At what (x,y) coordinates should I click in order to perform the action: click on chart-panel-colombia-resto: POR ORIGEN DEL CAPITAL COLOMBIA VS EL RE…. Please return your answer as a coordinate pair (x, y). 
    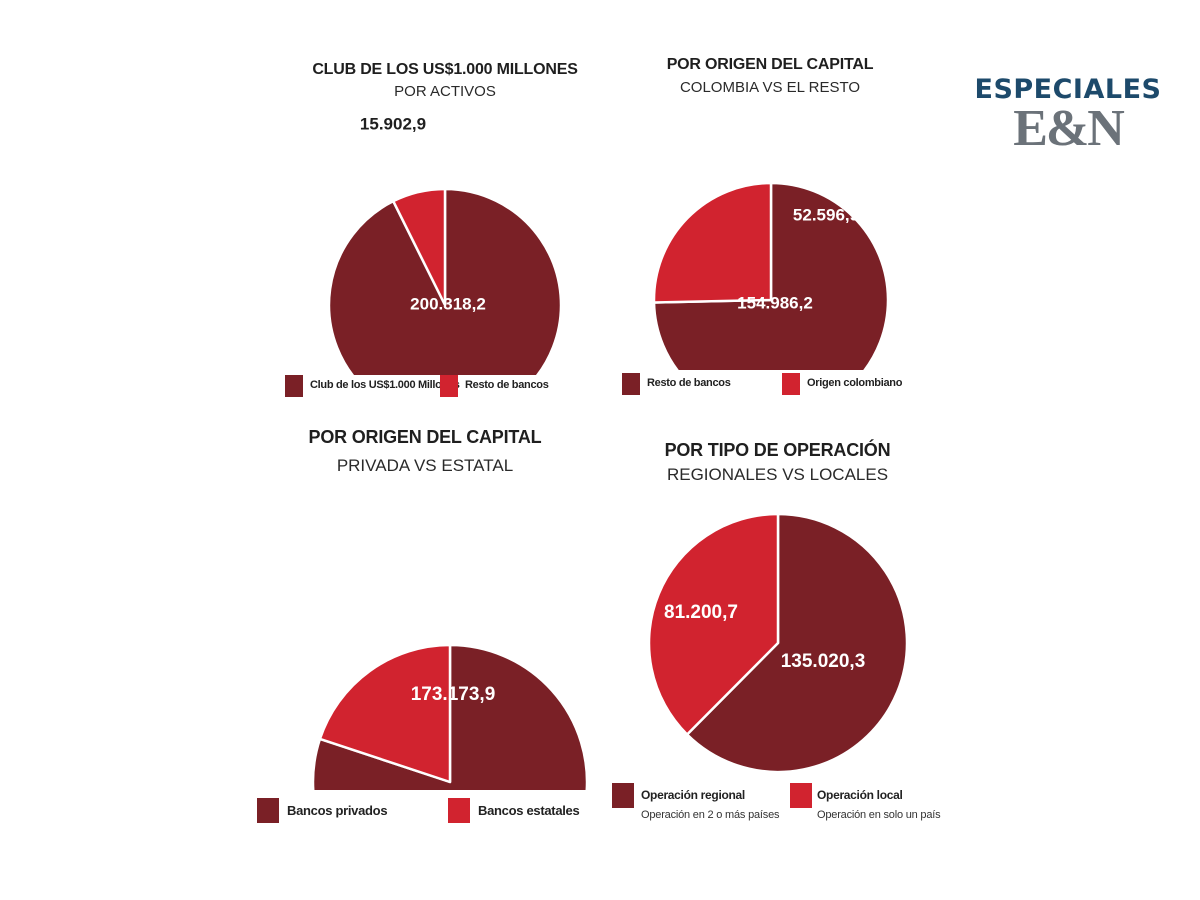
    Looking at the image, I should click on (770, 230).